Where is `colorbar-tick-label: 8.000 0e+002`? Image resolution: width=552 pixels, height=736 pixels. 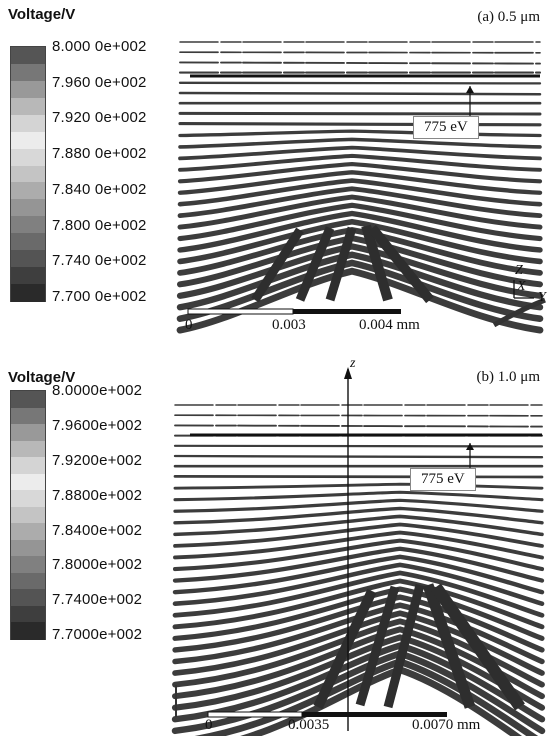
colorbar-tick-label: 8.000 0e+002 is located at coordinates (99, 46).